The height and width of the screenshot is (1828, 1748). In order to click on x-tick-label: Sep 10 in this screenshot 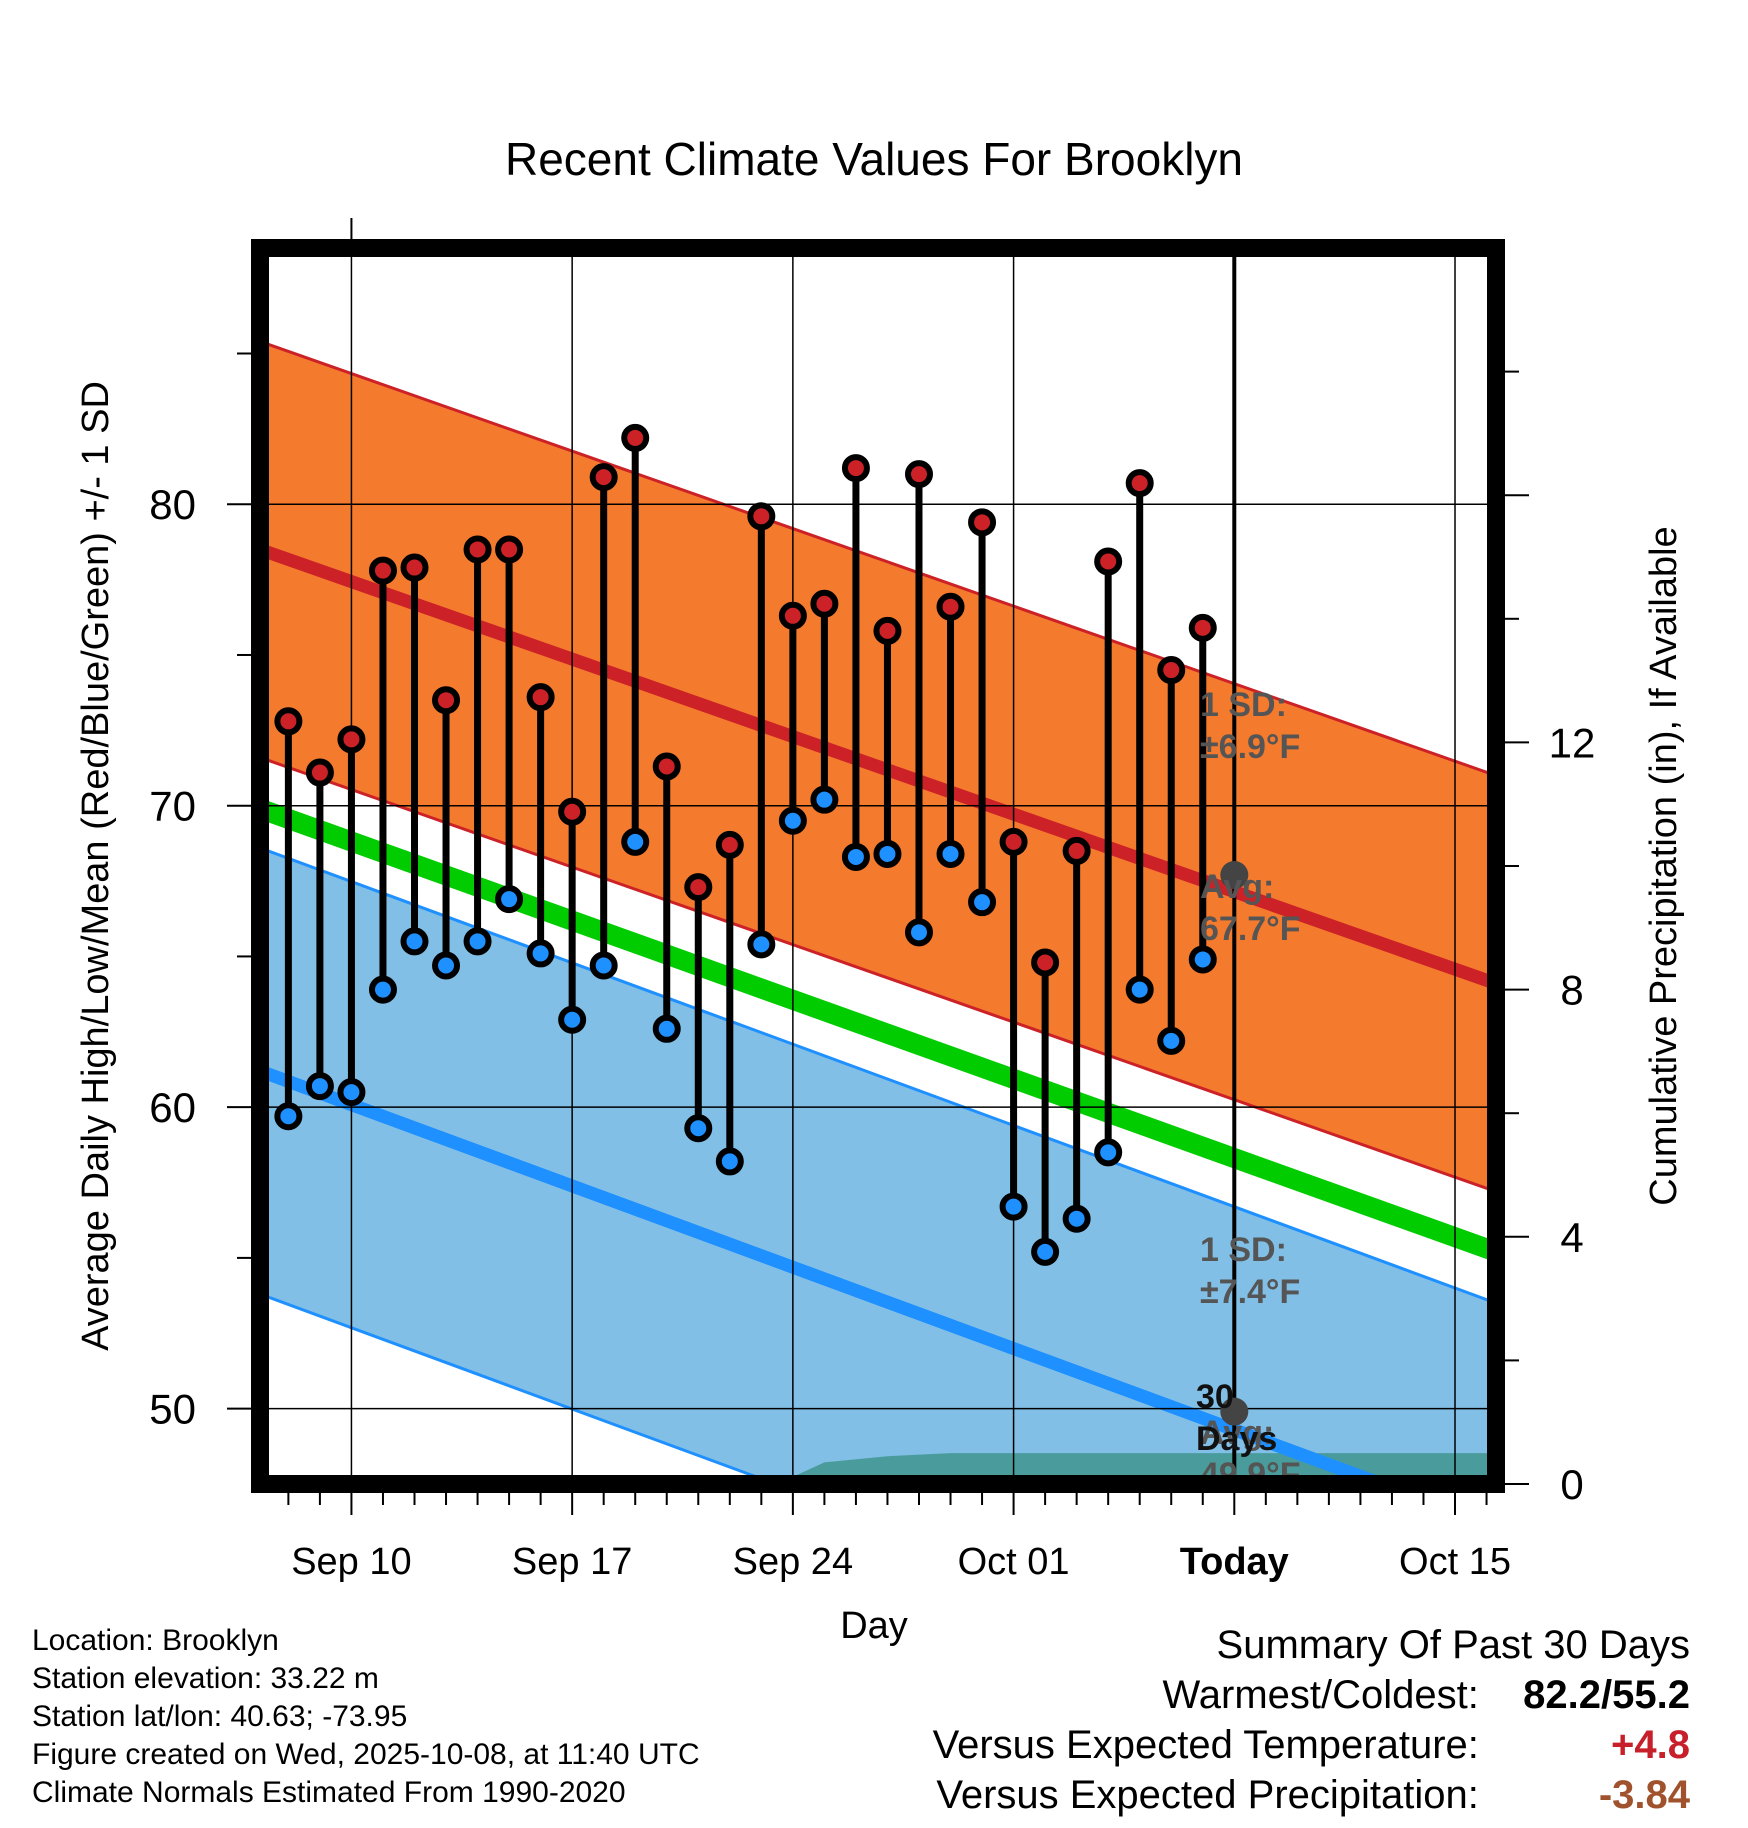, I will do `click(351, 1562)`.